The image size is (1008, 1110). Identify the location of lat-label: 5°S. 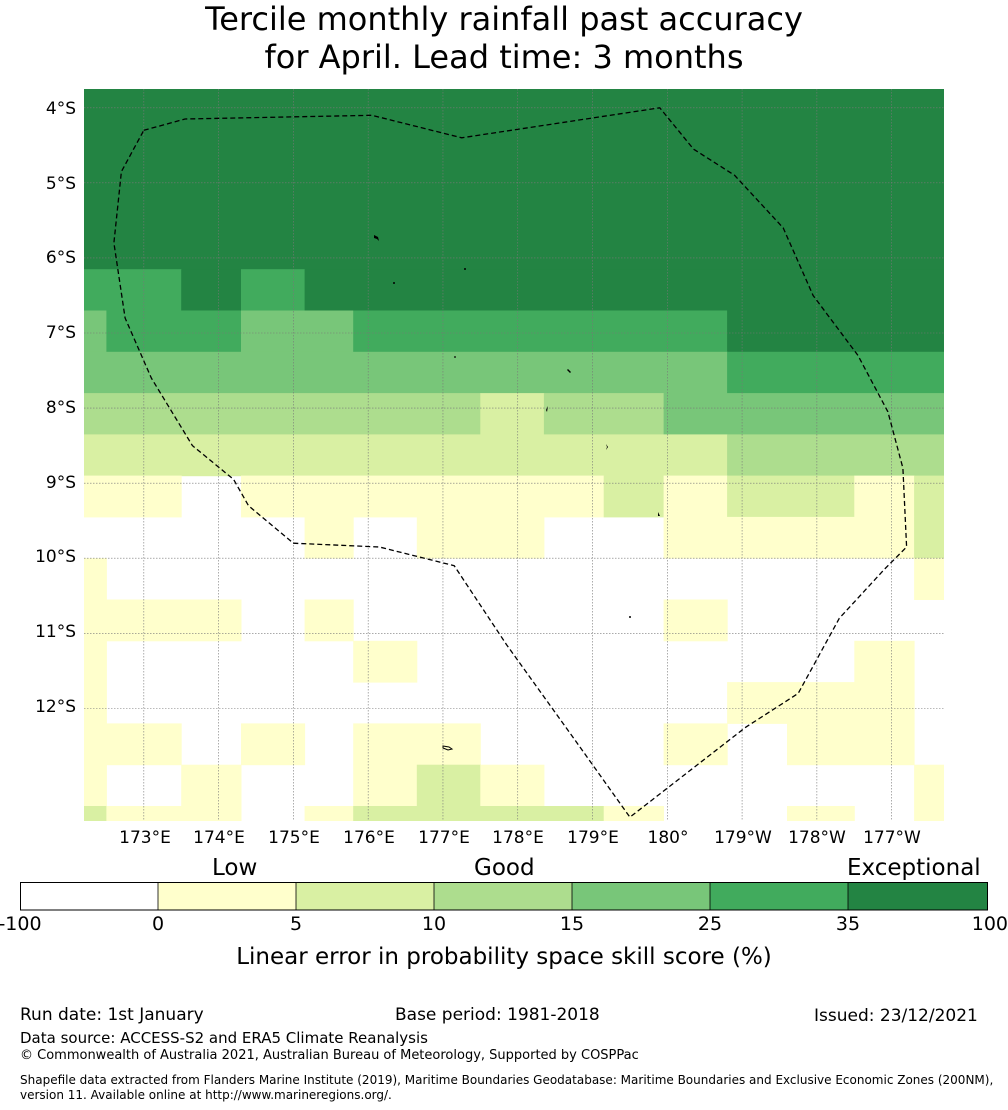
(60, 184).